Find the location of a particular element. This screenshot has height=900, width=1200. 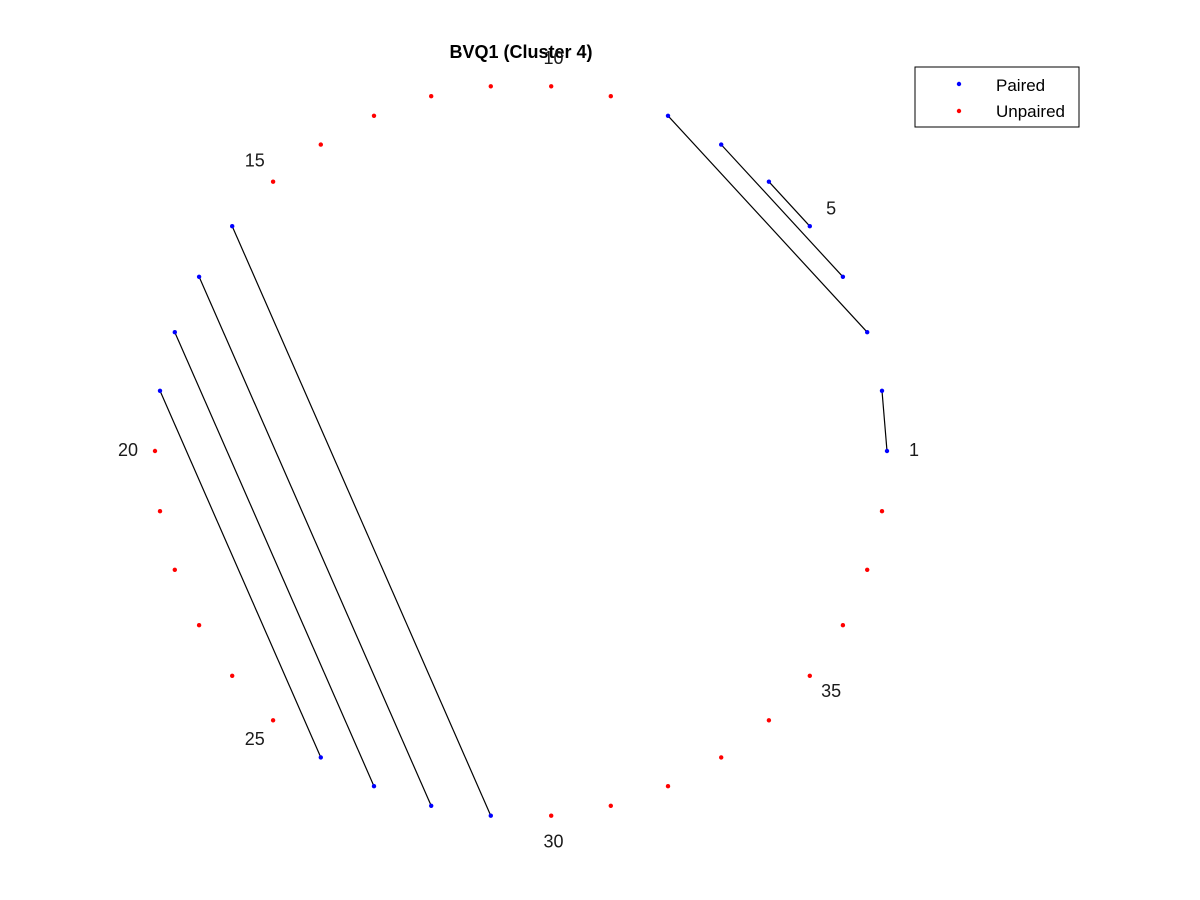

index-label-15: 15 is located at coordinates (255, 161).